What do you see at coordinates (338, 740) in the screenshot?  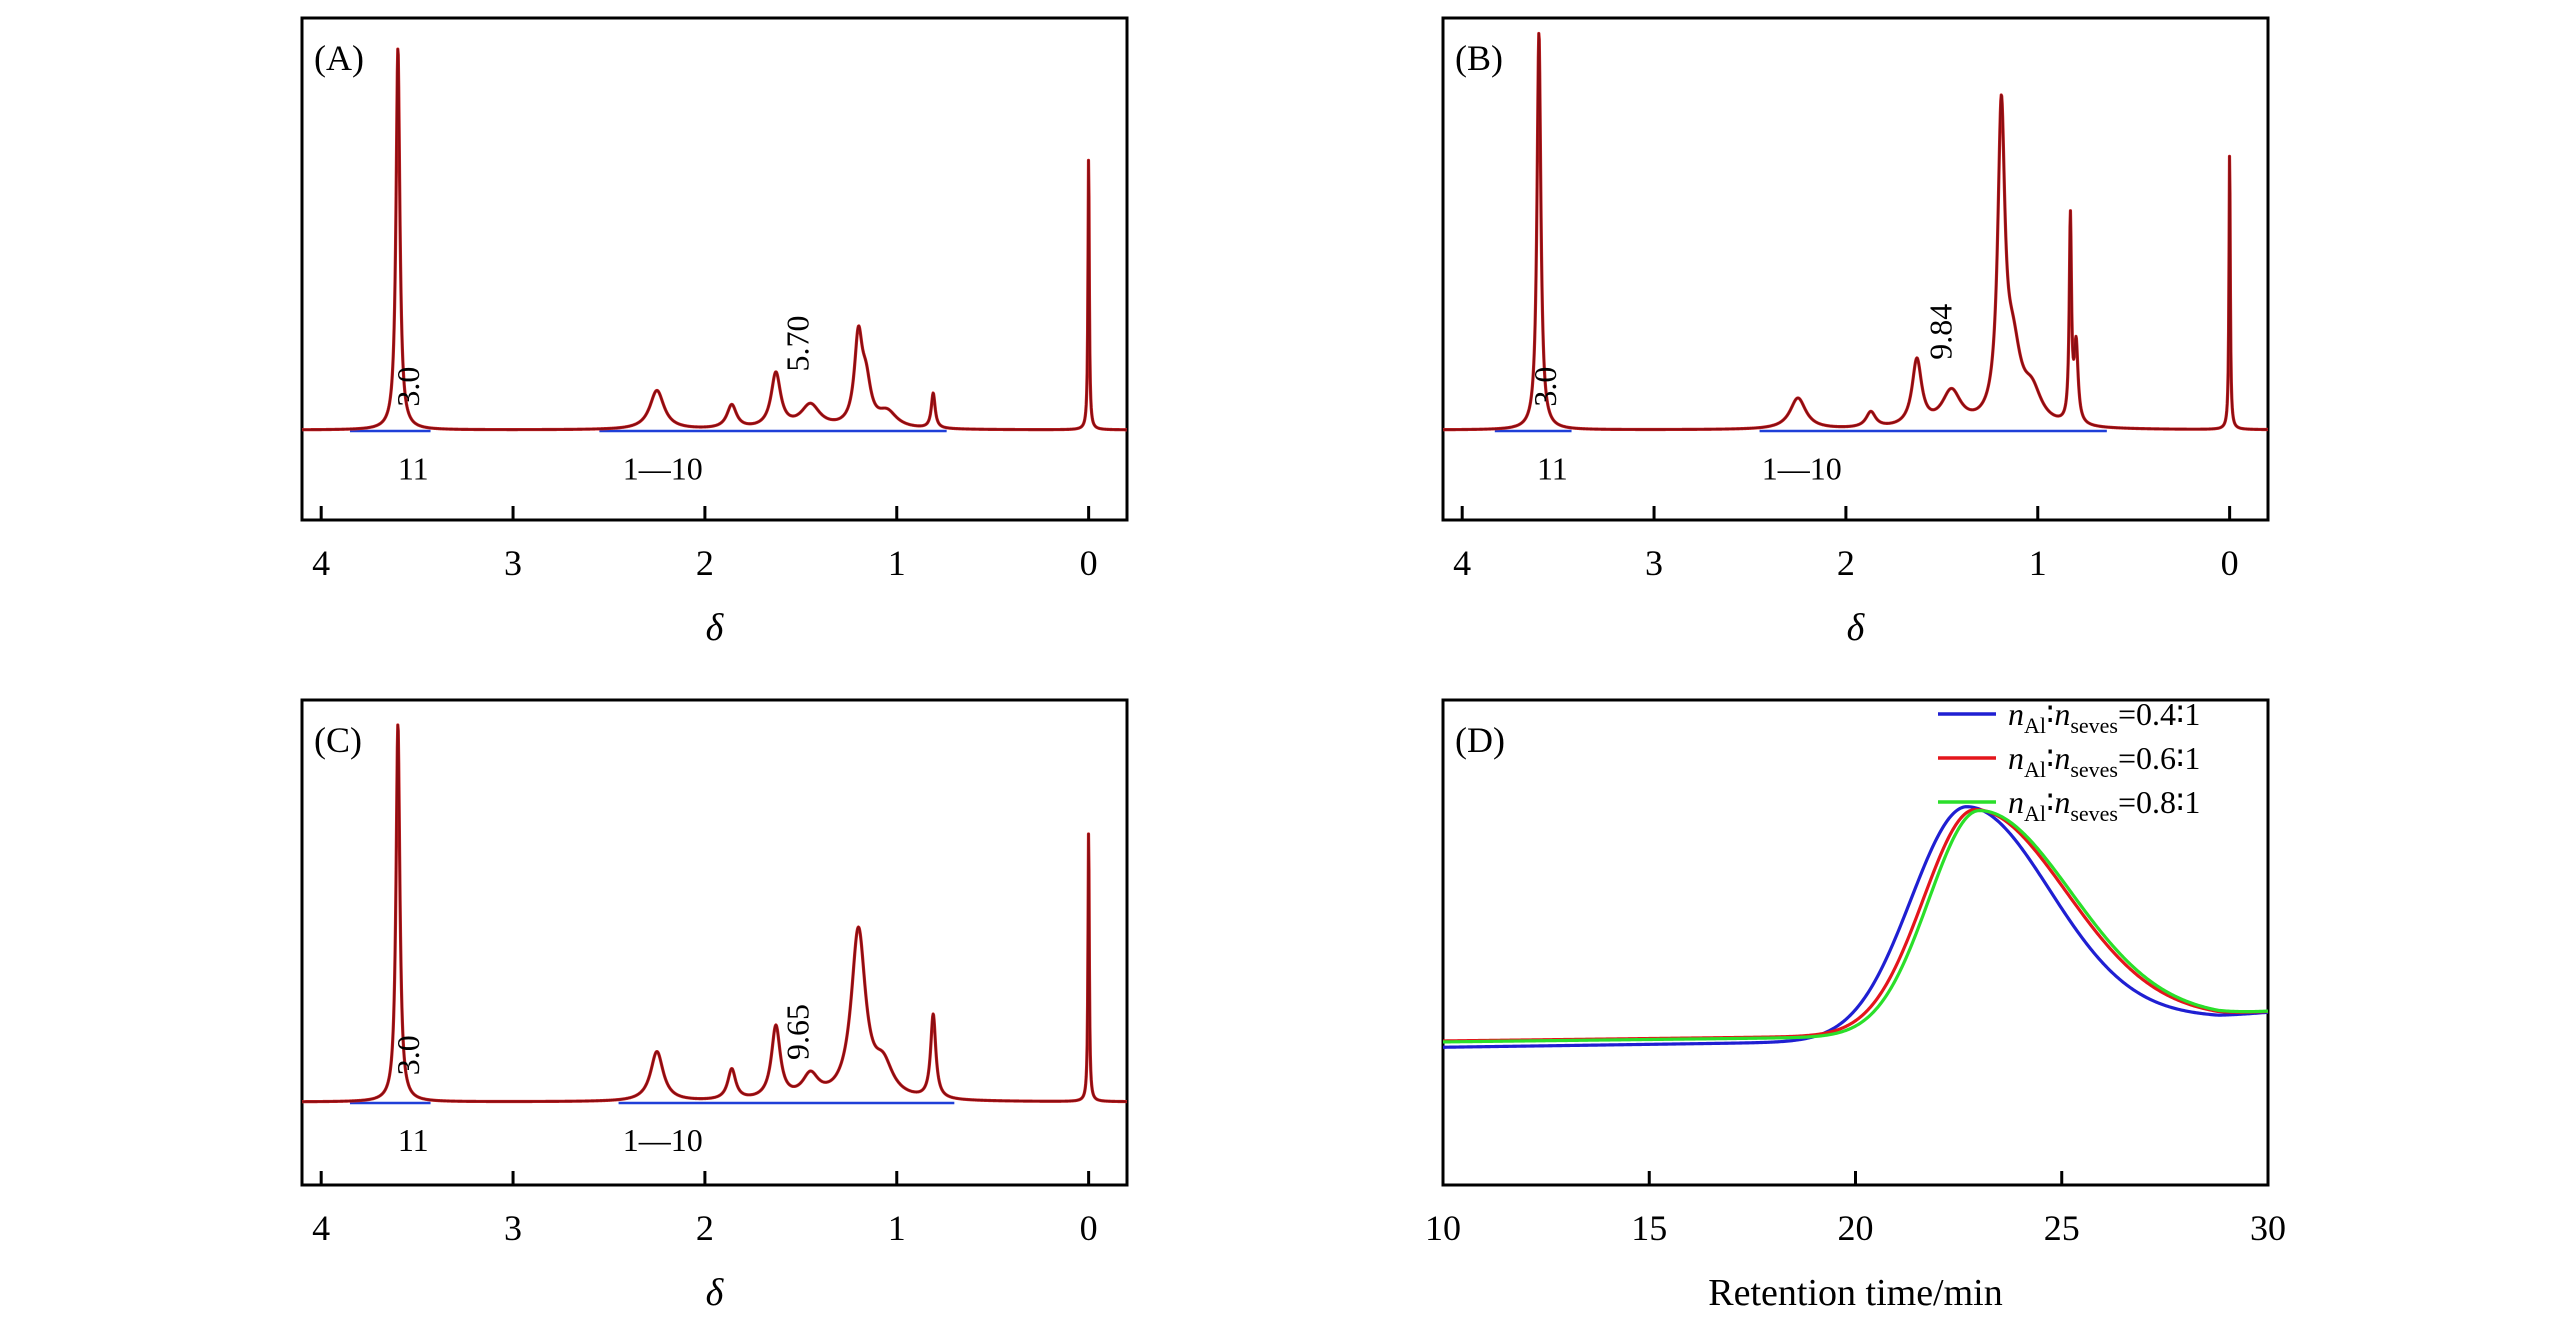 I see `panel-label: (C)` at bounding box center [338, 740].